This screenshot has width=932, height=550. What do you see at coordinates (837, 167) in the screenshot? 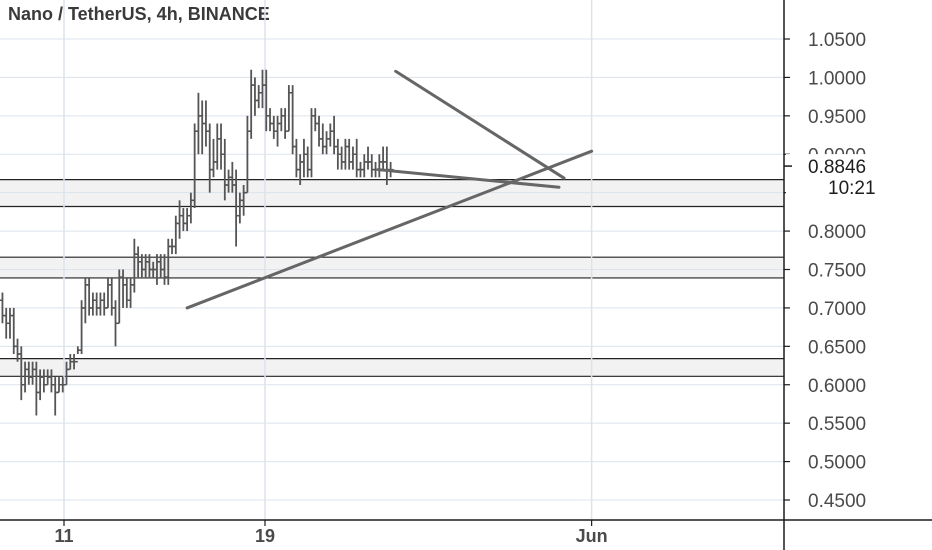
I see `last-price-label: 0.8846` at bounding box center [837, 167].